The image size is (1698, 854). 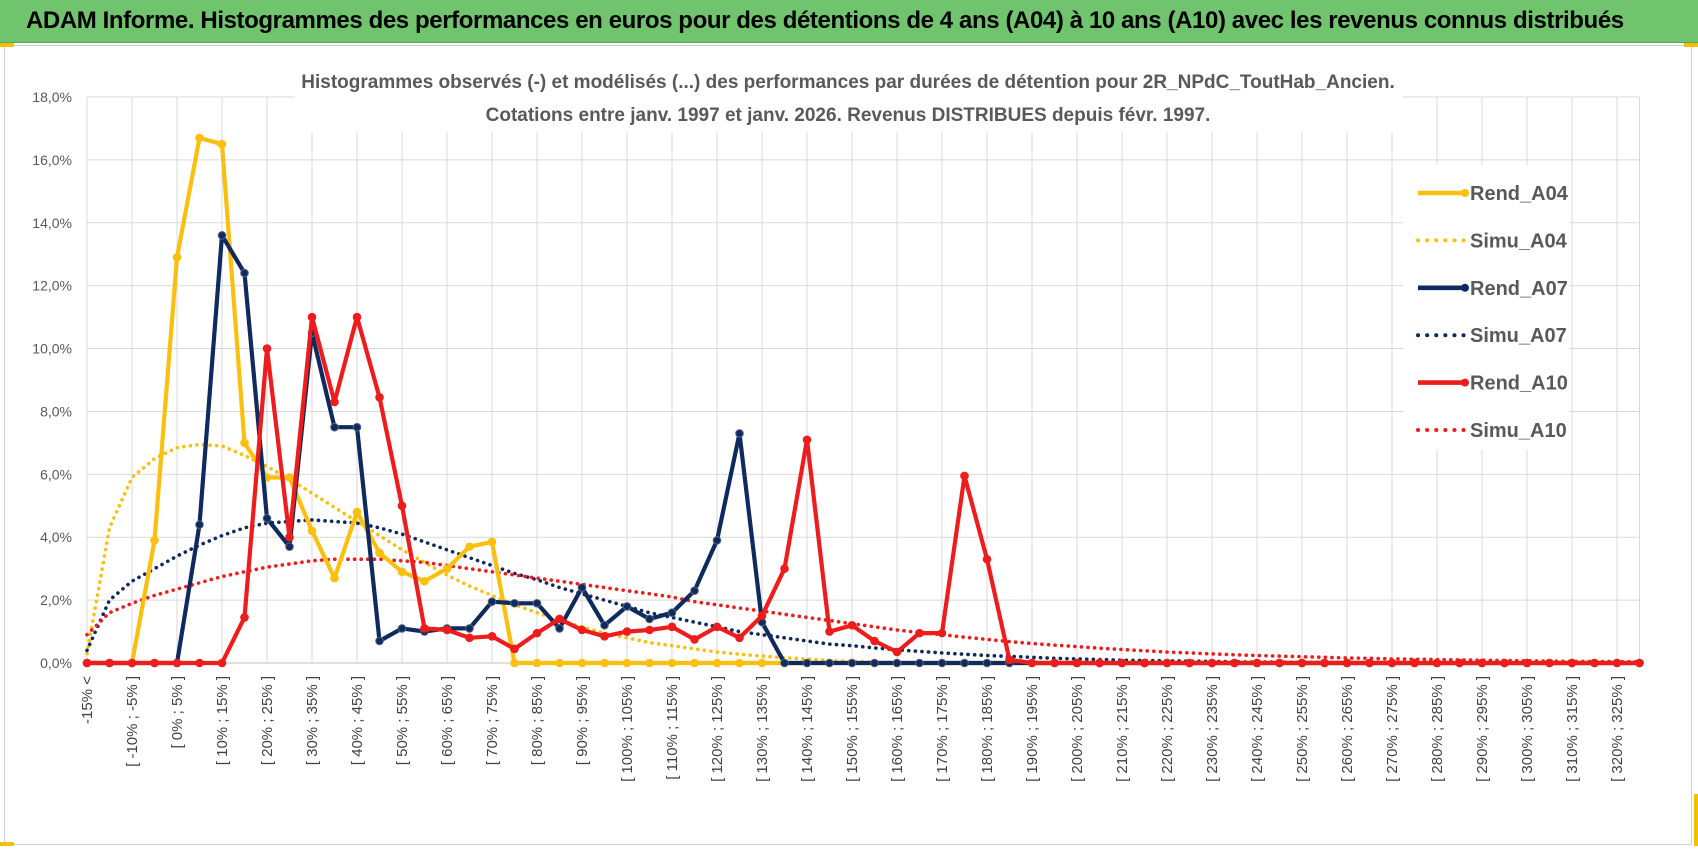 What do you see at coordinates (582, 720) in the screenshot?
I see `x-tick-label: [ 90% ; 95% ]` at bounding box center [582, 720].